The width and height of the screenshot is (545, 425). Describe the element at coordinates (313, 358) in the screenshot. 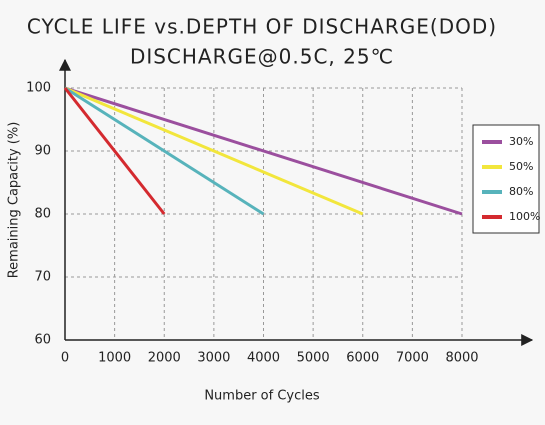

I see `x-tick-label: 5000` at that location.